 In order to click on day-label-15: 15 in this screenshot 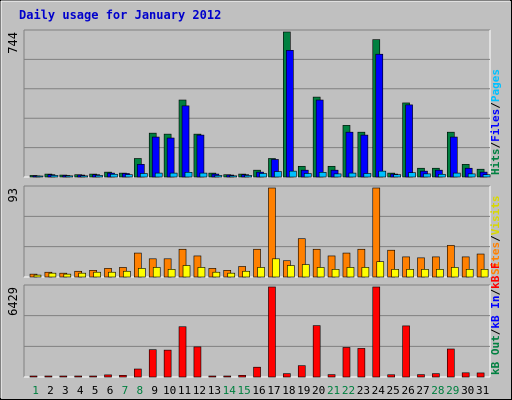, I will do `click(244, 390)`.